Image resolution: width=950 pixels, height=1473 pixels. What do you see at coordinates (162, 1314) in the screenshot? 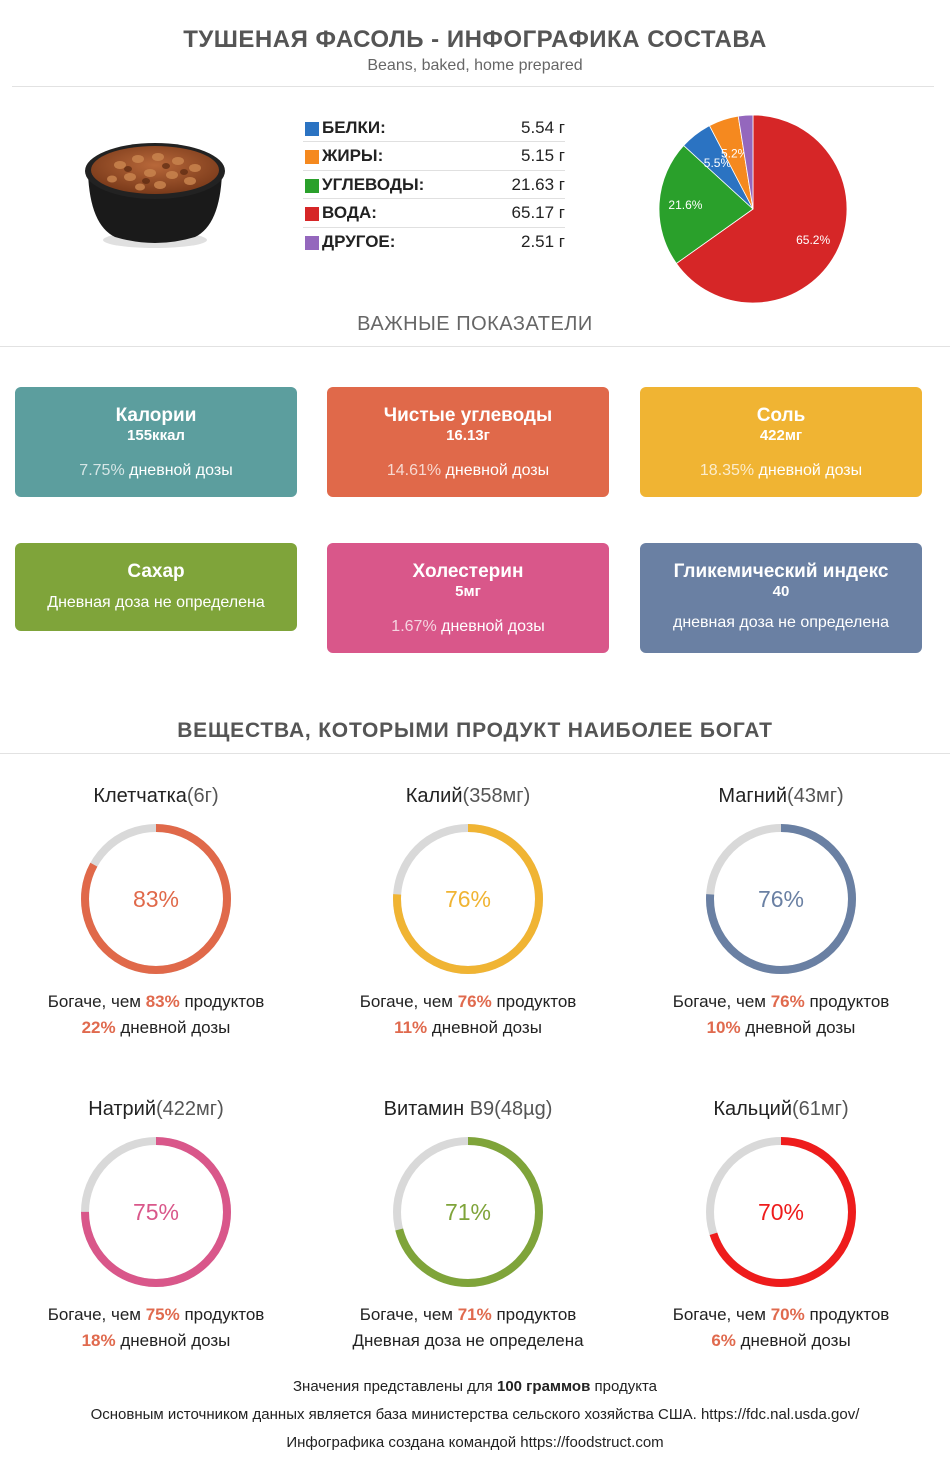
I see `richer-percent: 75%` at bounding box center [162, 1314].